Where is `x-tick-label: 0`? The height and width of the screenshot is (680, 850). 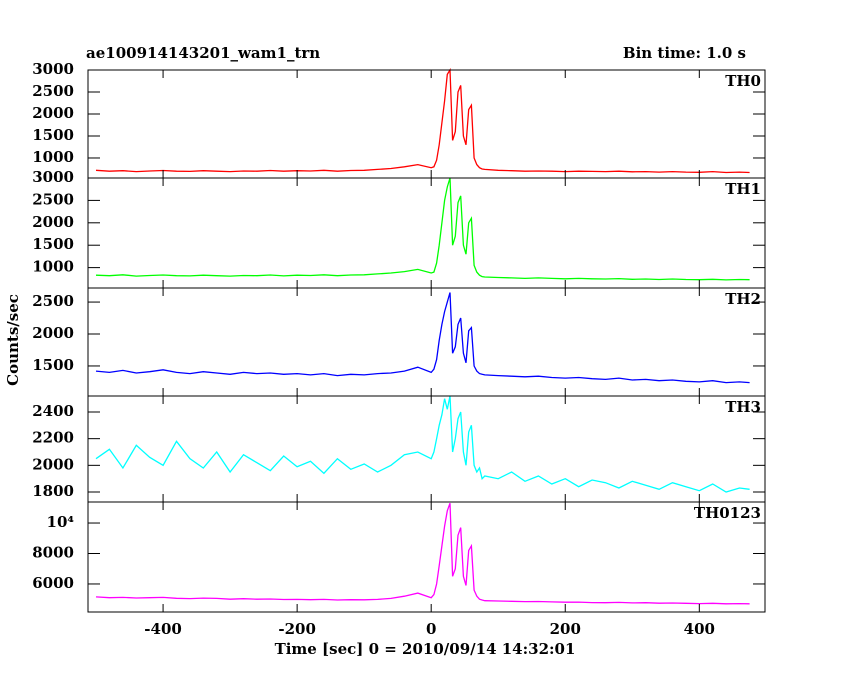 x-tick-label: 0 is located at coordinates (431, 629).